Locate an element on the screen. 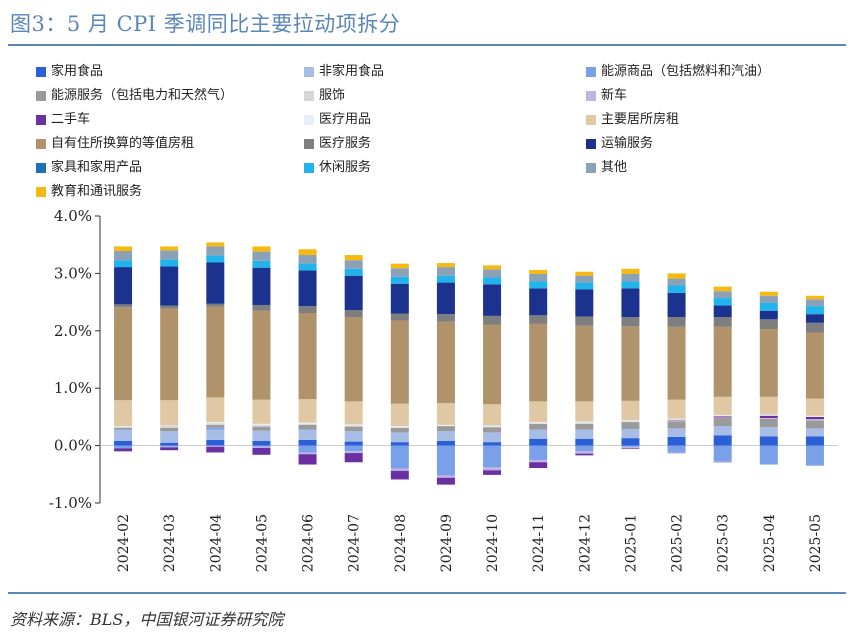 Image resolution: width=858 pixels, height=638 pixels. legend-label: 家具和家用产品 is located at coordinates (97, 167).